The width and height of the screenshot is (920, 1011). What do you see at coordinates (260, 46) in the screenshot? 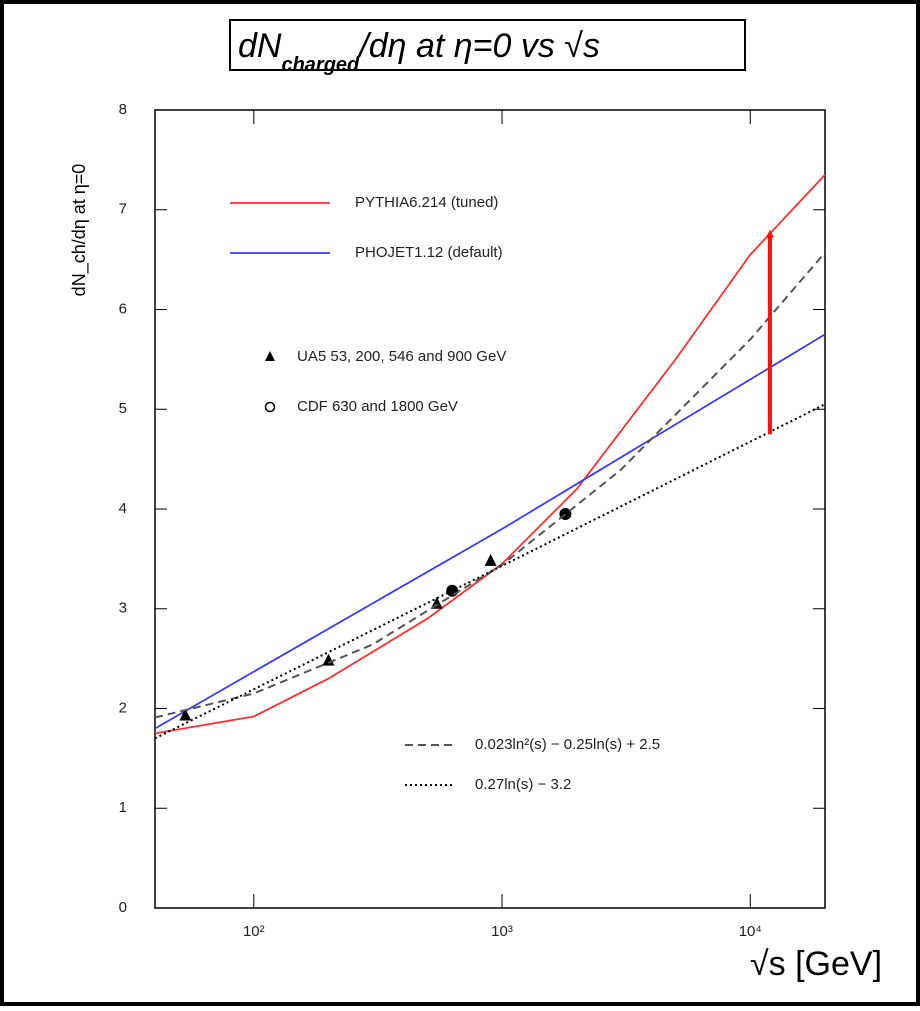
I see `title-part: dN` at bounding box center [260, 46].